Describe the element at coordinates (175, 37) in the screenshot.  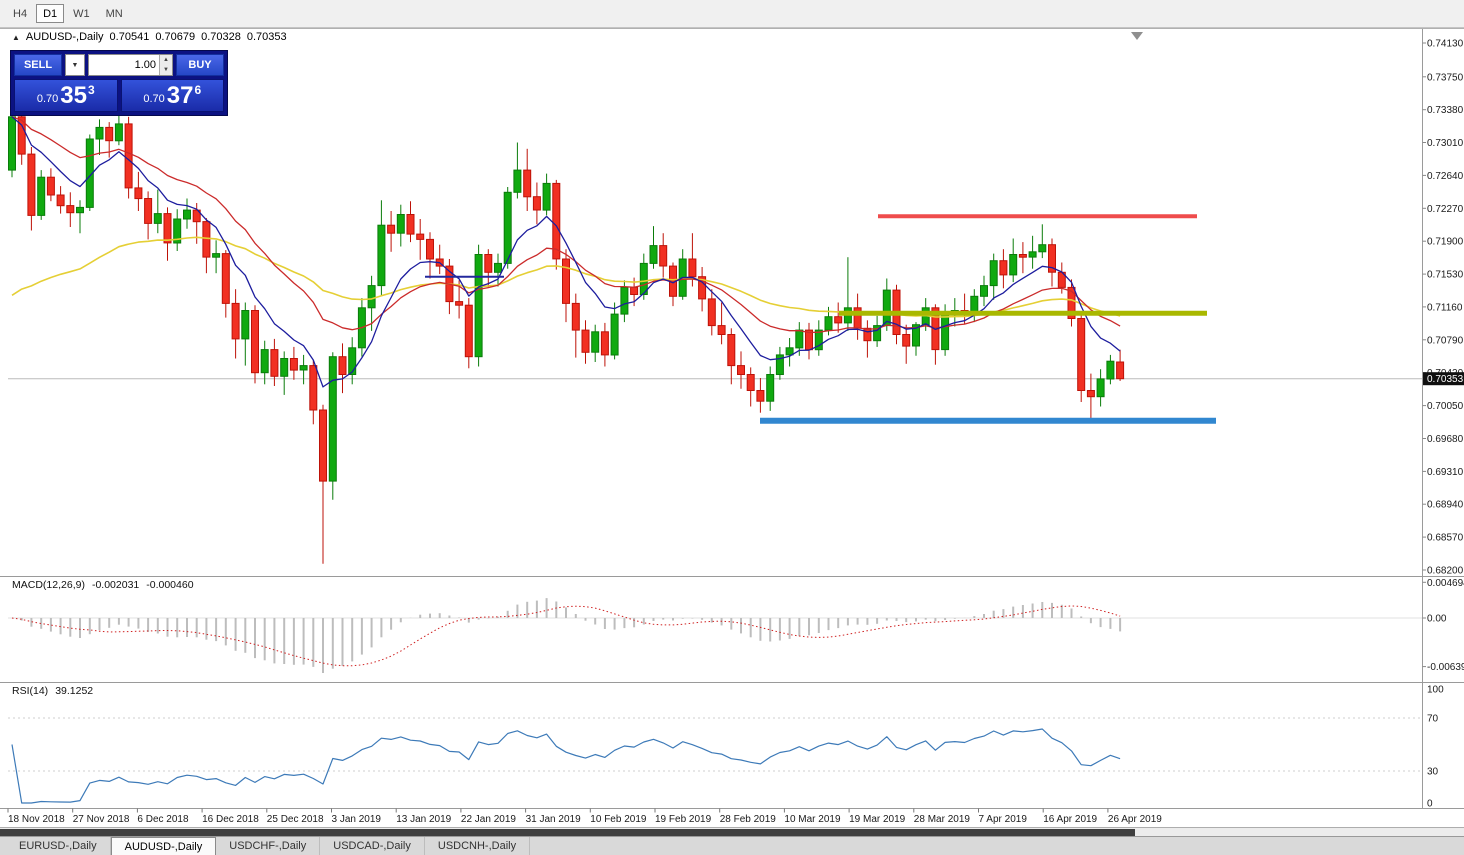
I see `ohlc-high: 0.70679` at that location.